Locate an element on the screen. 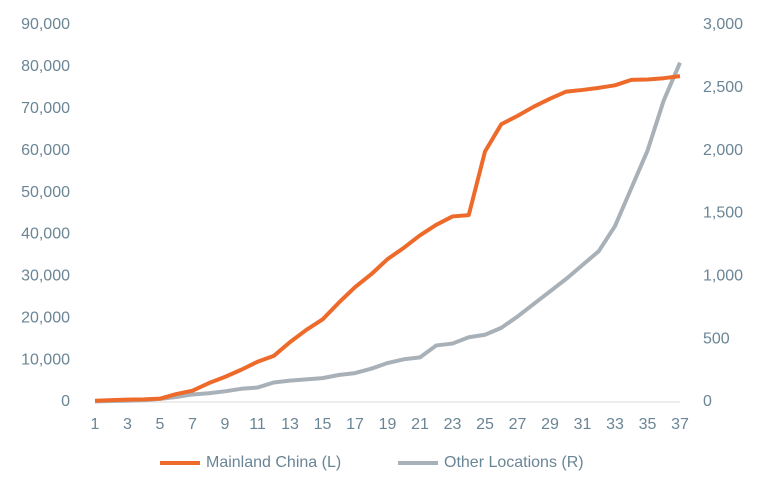 This screenshot has width=764, height=492. y-tick-label: 60,000 is located at coordinates (45, 150).